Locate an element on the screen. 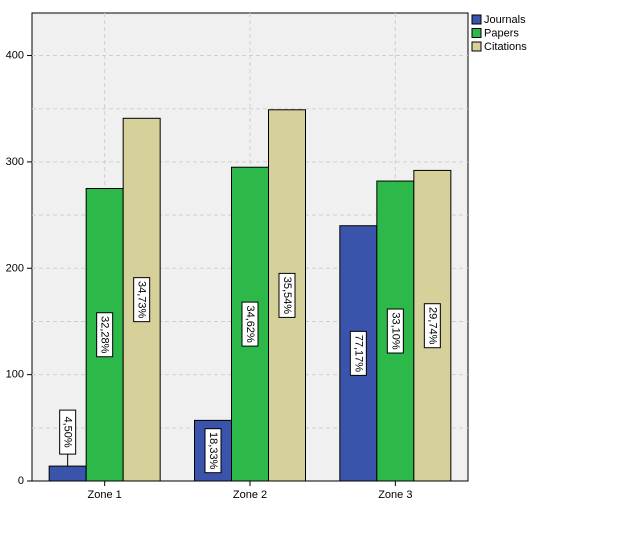  legend-item-journals: Journals is located at coordinates (498, 20).